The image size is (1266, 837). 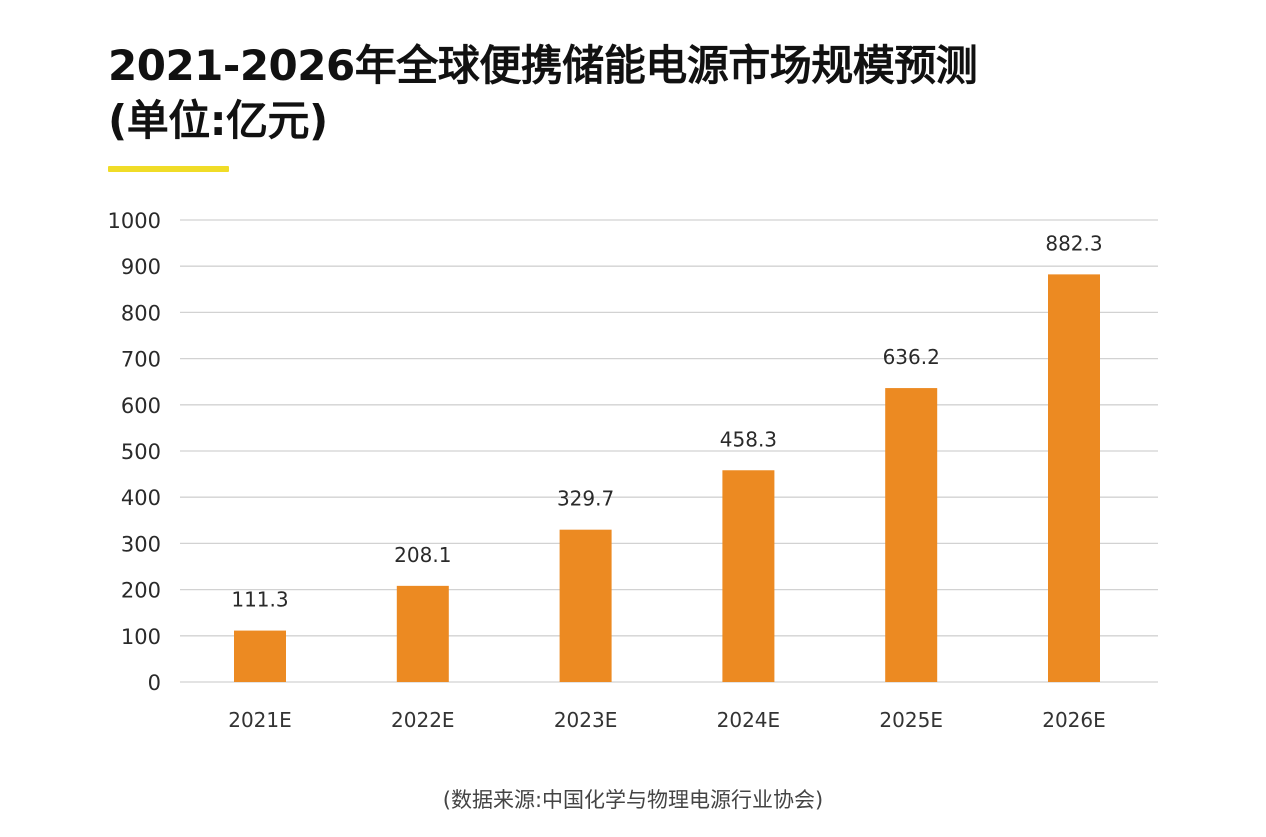 What do you see at coordinates (260, 656) in the screenshot?
I see `bar-2021E` at bounding box center [260, 656].